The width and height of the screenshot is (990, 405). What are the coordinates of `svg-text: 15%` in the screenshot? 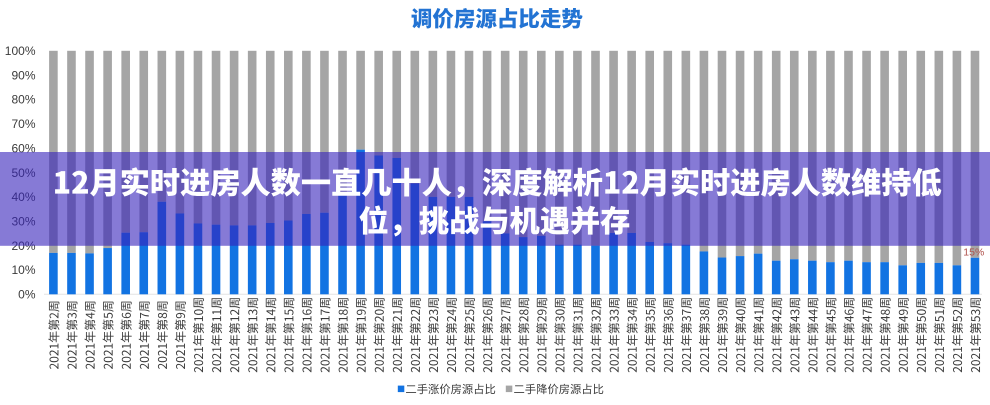 It's located at (973, 252).